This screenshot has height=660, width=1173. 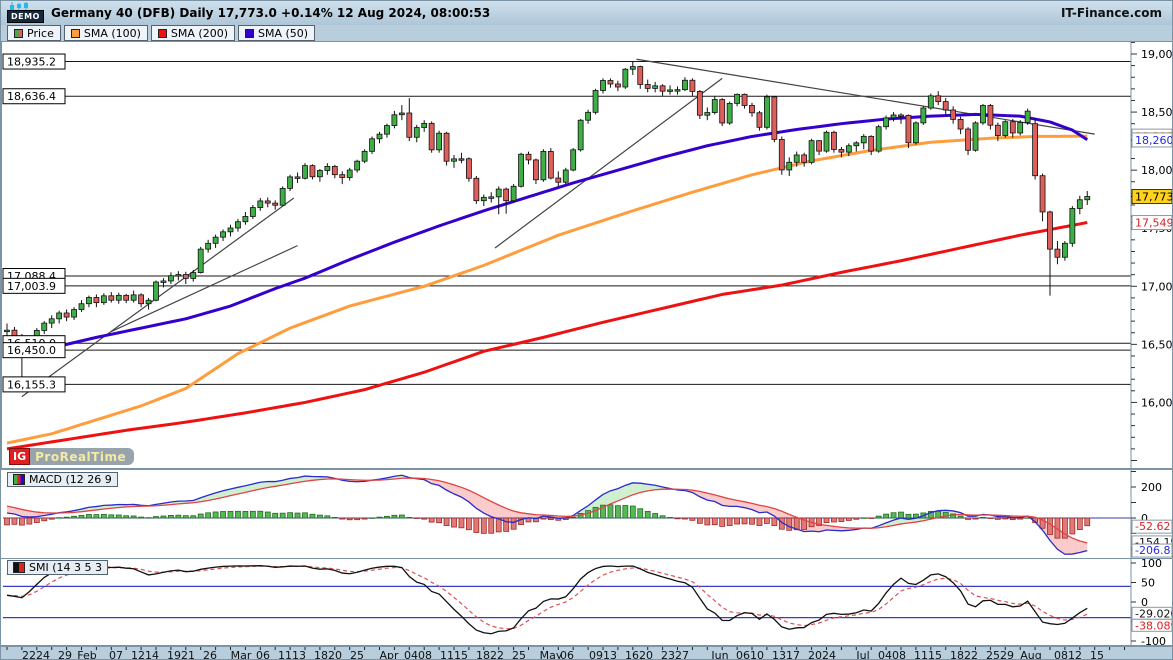 What do you see at coordinates (62, 479) in the screenshot?
I see `macd-legend-chip: MACD (12 26 9` at bounding box center [62, 479].